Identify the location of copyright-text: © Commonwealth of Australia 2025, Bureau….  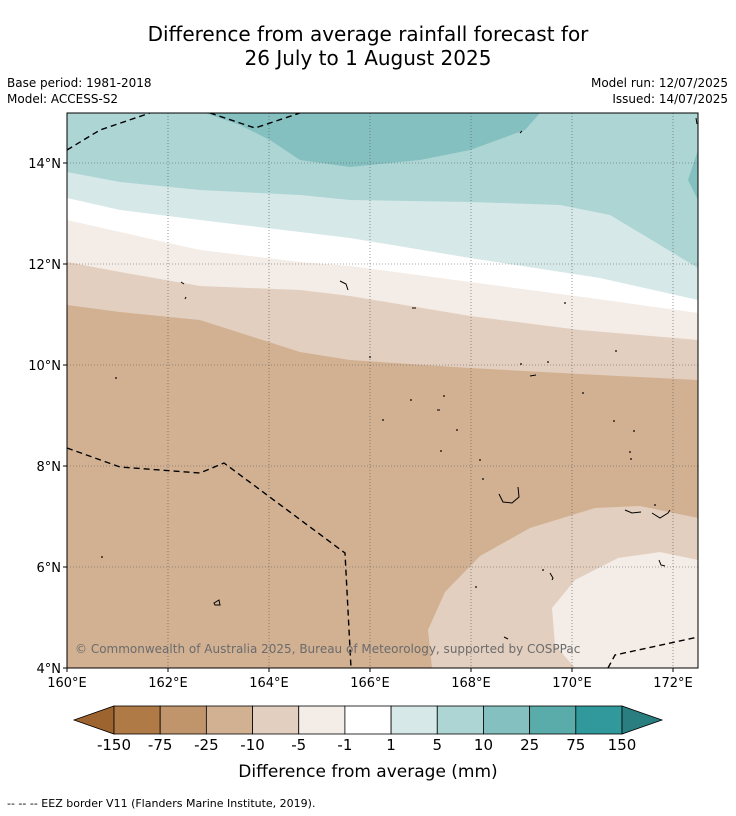
(327, 649).